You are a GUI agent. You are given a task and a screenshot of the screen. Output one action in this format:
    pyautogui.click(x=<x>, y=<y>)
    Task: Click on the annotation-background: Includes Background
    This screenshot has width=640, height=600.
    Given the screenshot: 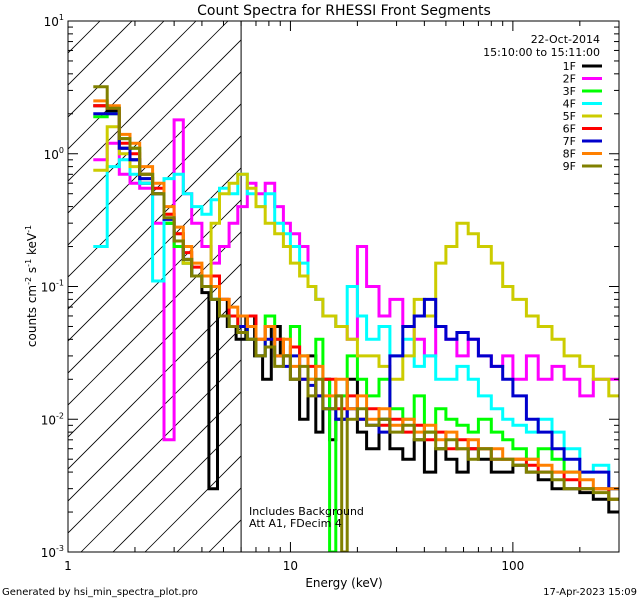 What is the action you would take?
    pyautogui.click(x=306, y=511)
    